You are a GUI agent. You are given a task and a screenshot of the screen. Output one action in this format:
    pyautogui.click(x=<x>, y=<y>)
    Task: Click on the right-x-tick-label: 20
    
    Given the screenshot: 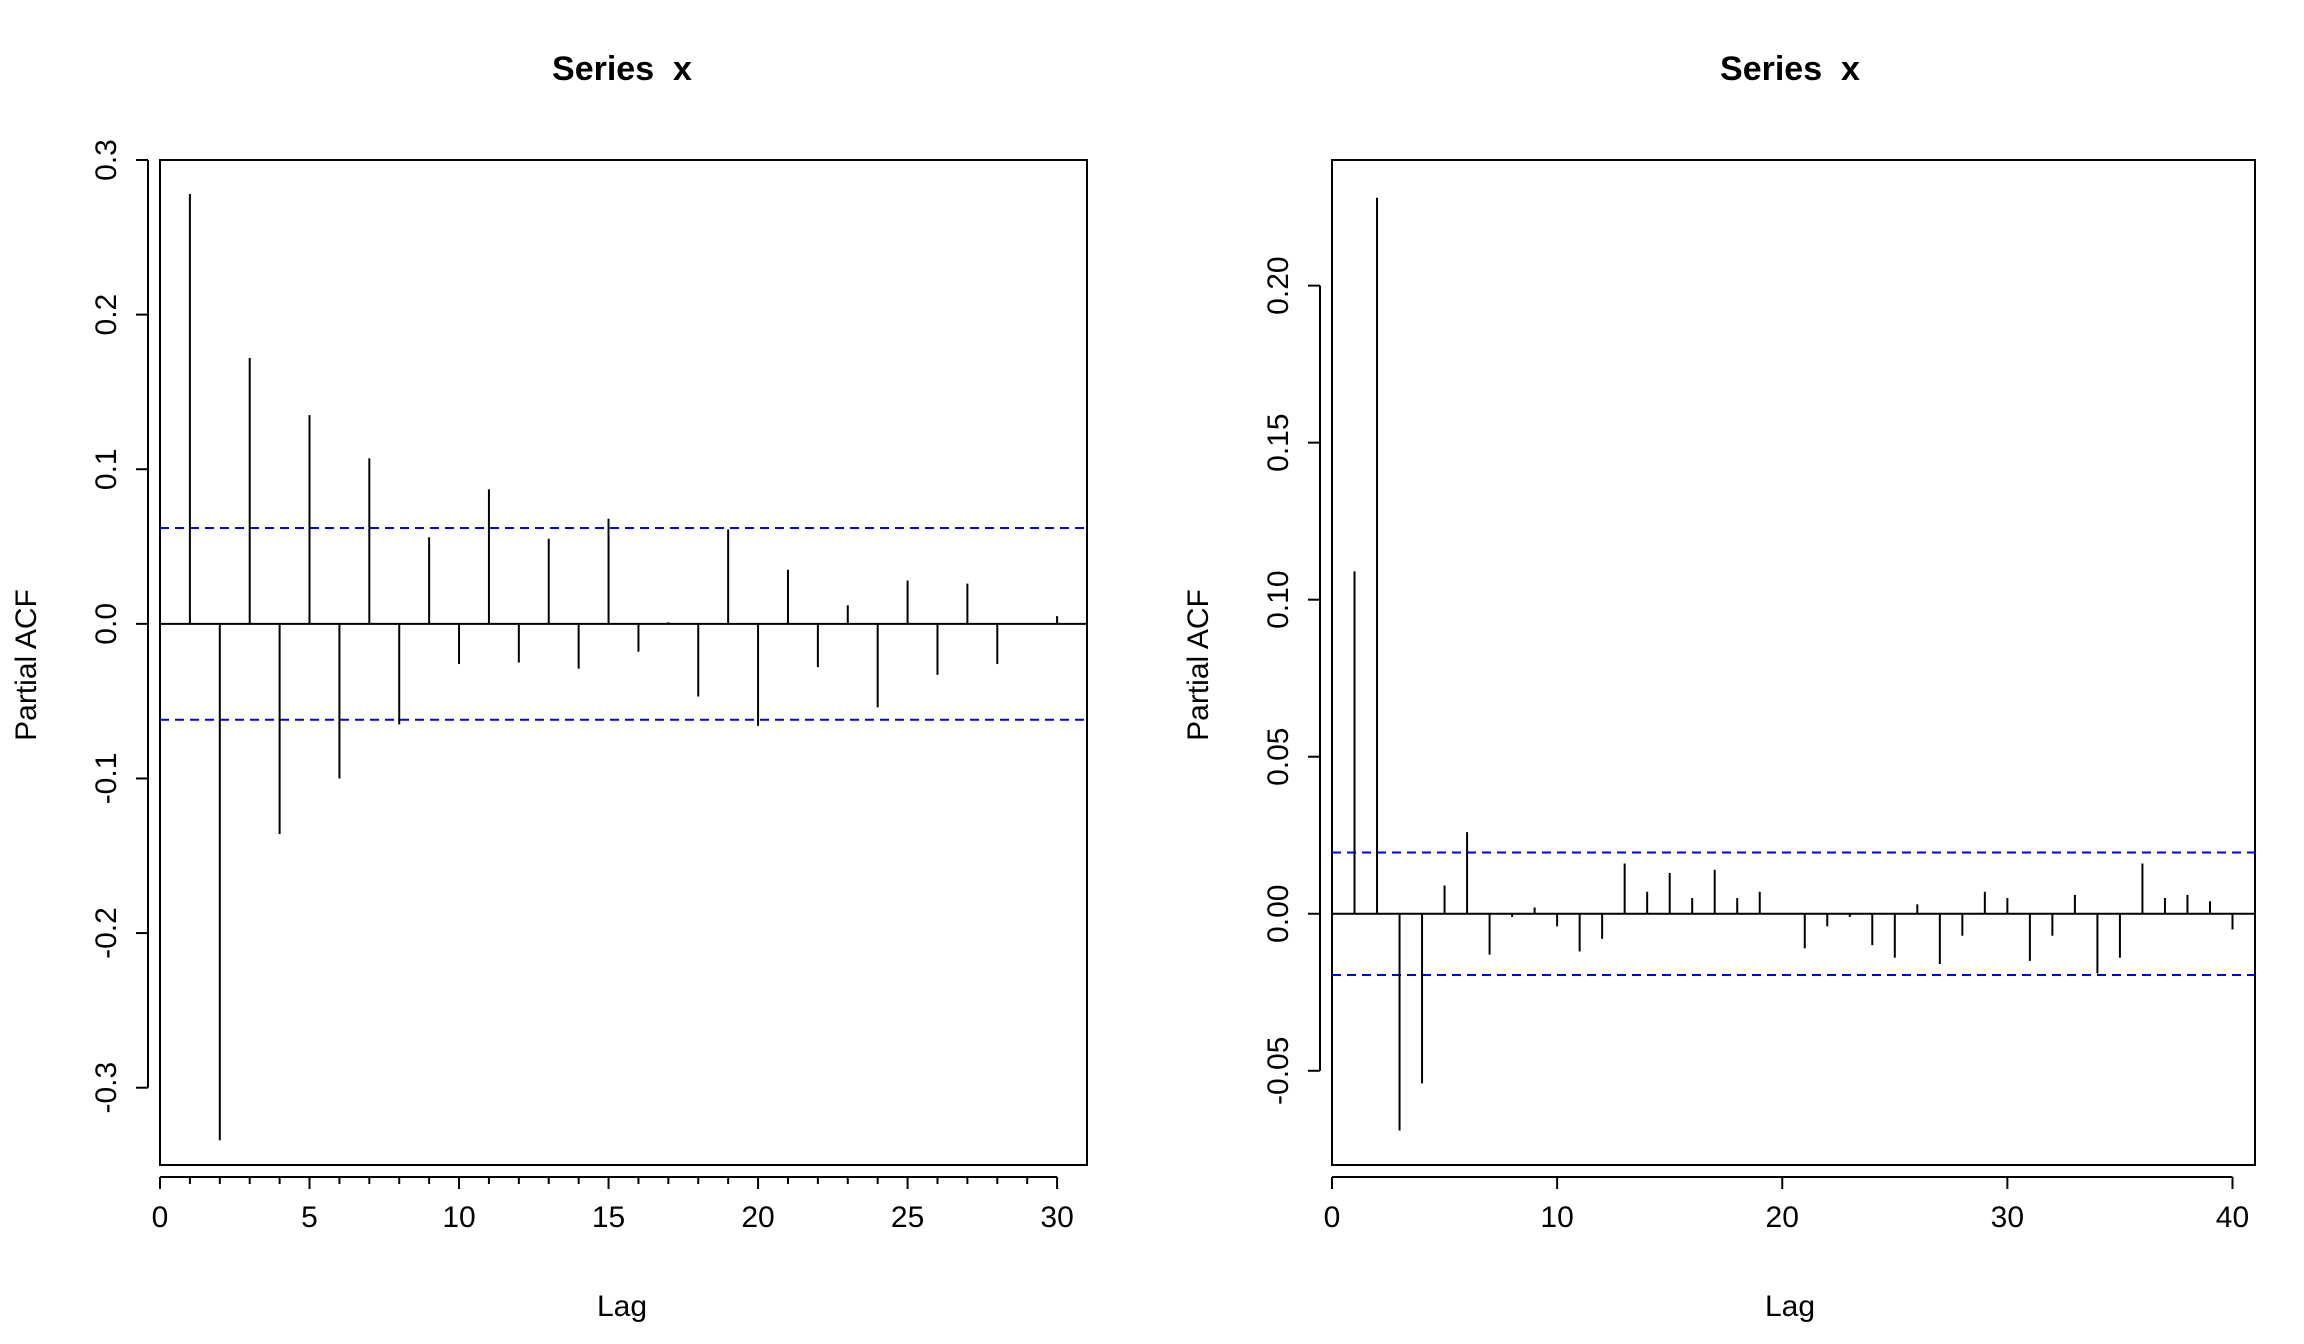 What is the action you would take?
    pyautogui.click(x=1782, y=1217)
    